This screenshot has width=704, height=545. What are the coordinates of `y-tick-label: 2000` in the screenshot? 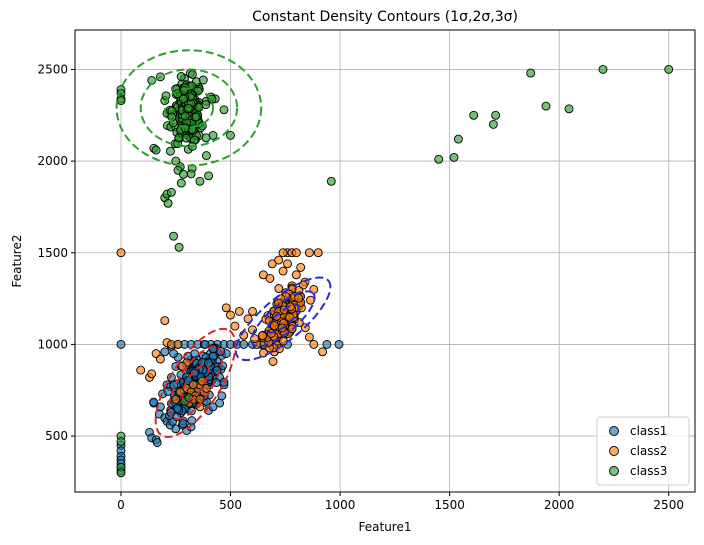 It's located at (52, 161).